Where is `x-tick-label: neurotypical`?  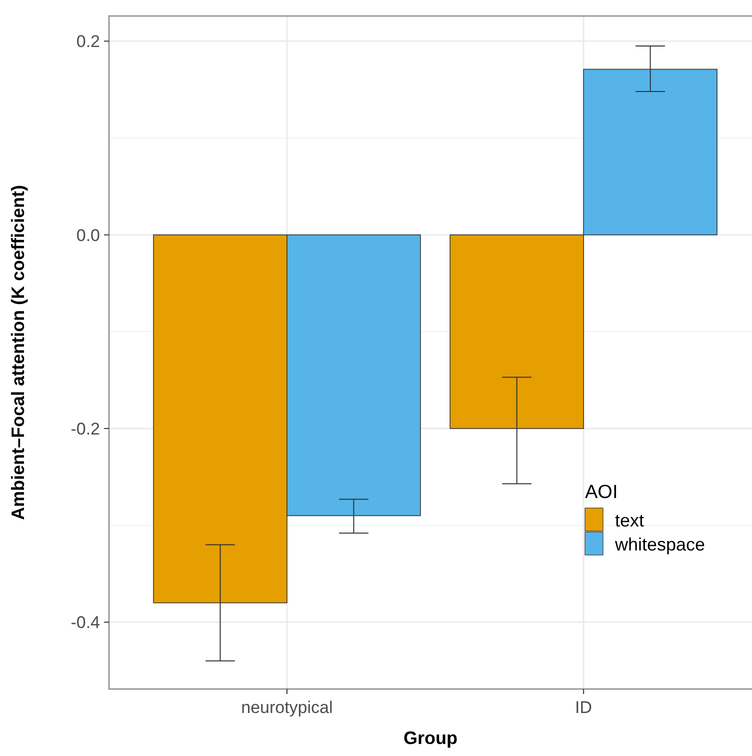 x-tick-label: neurotypical is located at coordinates (287, 707).